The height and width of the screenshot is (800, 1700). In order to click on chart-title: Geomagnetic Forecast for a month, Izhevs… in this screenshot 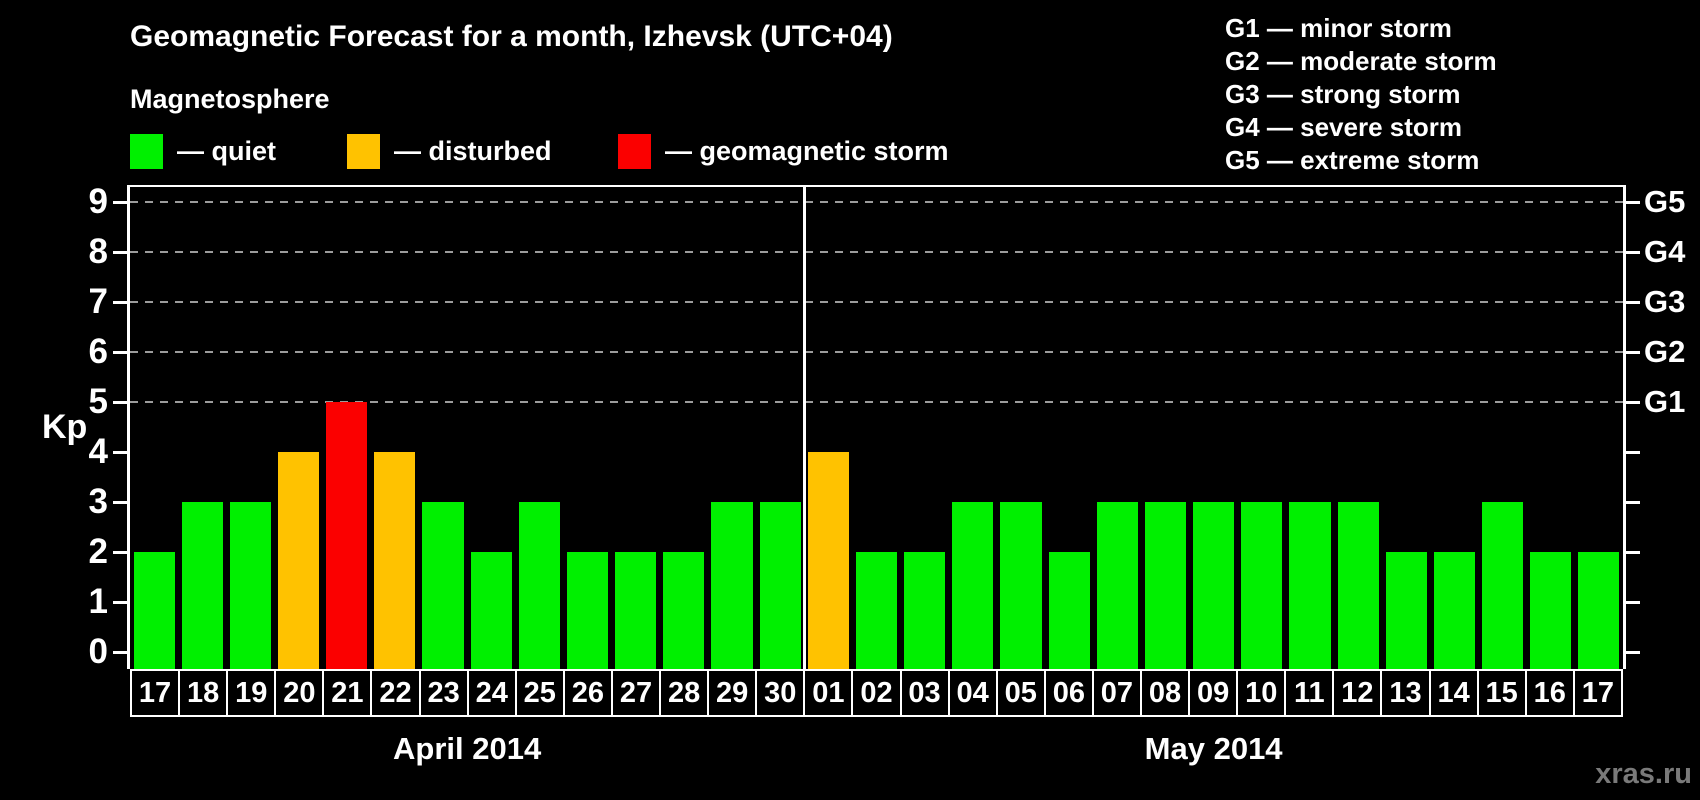, I will do `click(511, 36)`.